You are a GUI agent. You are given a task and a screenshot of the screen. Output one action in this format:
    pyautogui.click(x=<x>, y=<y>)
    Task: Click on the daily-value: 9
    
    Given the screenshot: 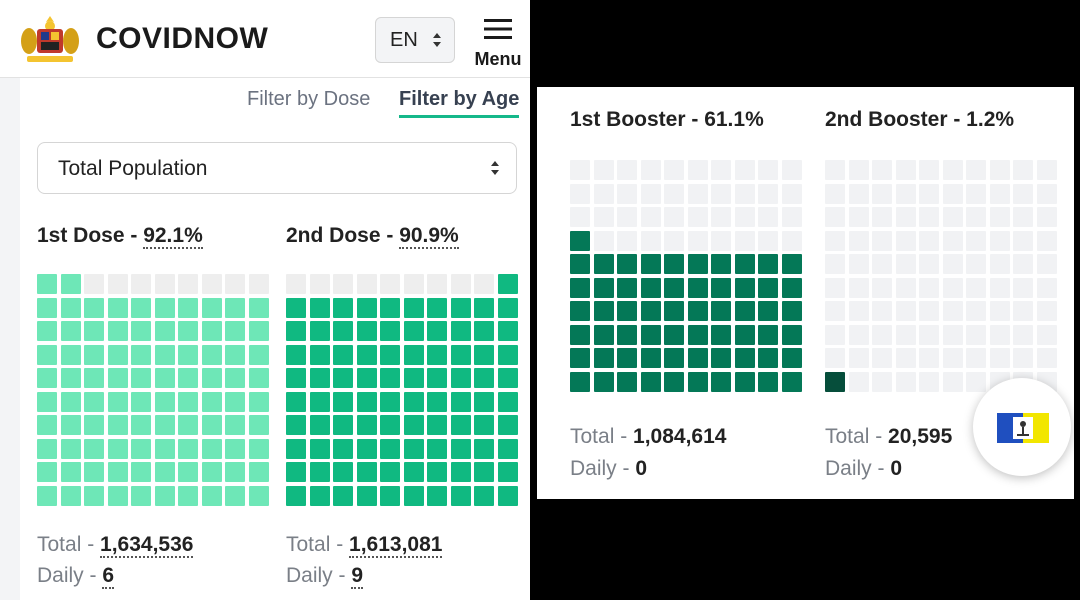 What is the action you would take?
    pyautogui.click(x=357, y=576)
    